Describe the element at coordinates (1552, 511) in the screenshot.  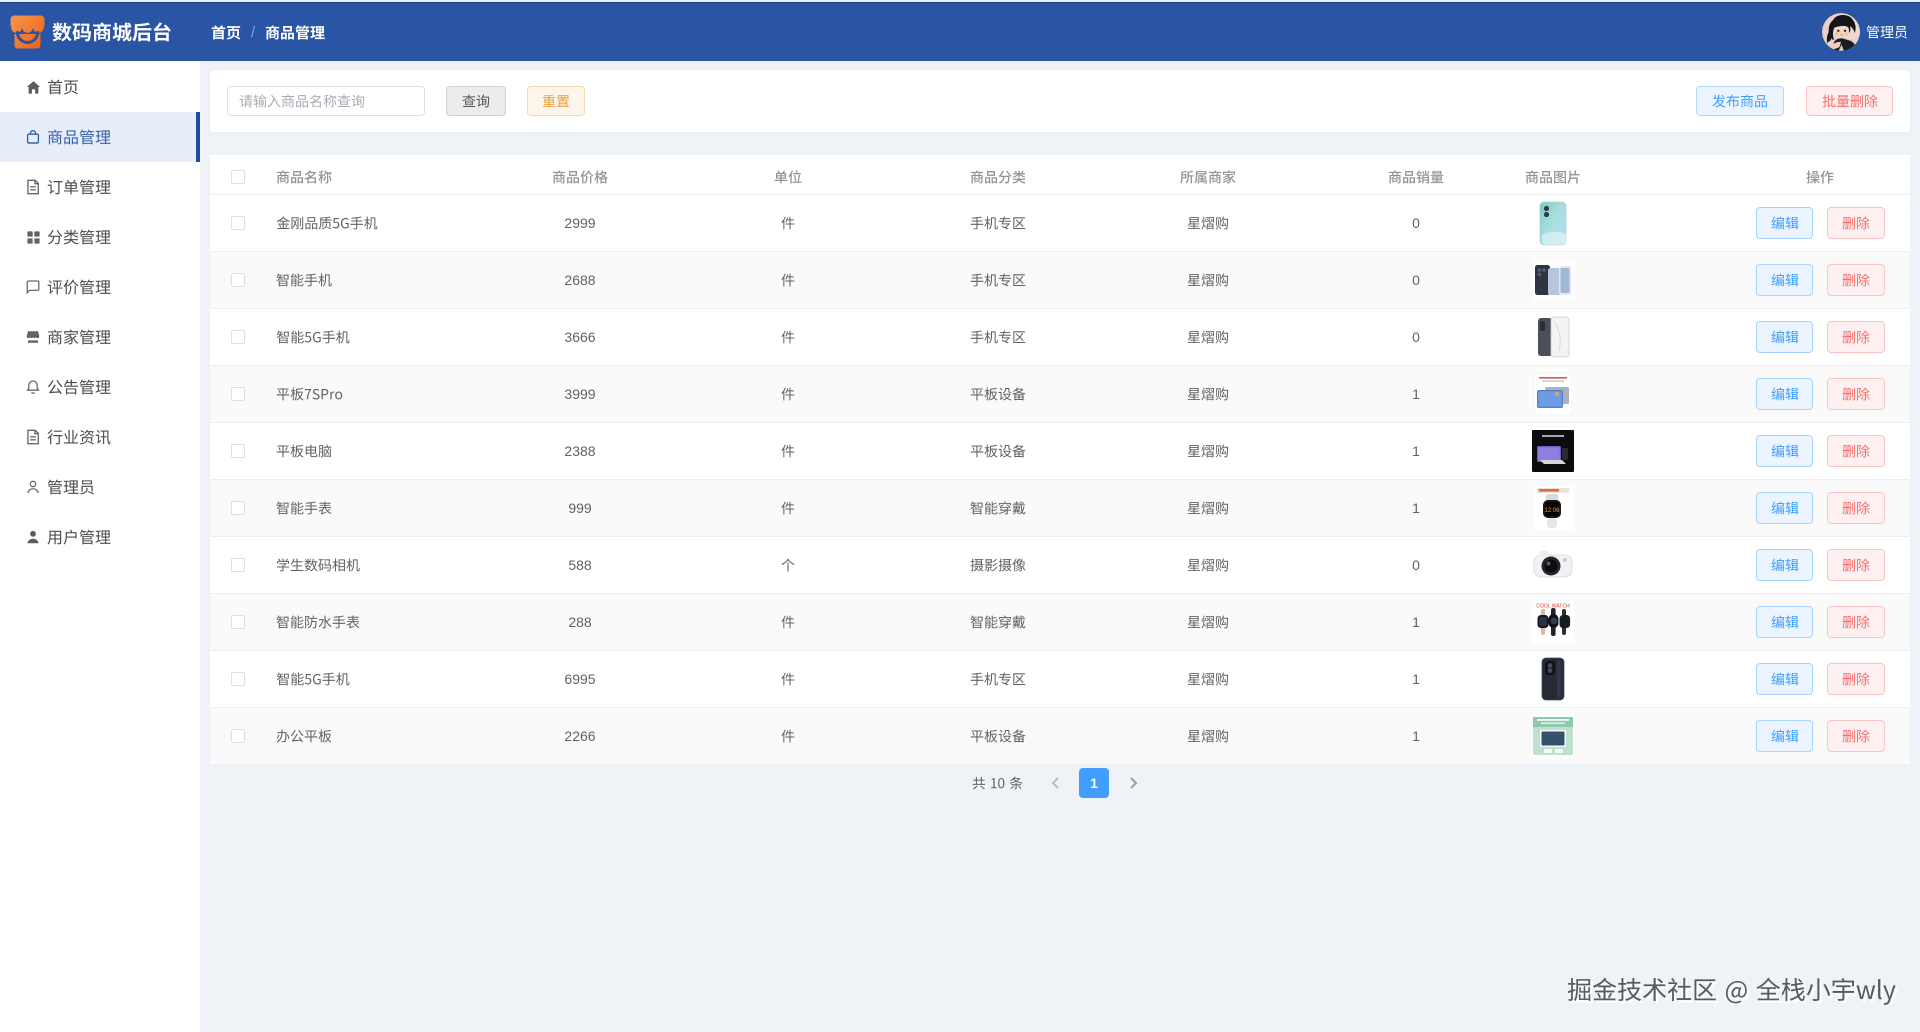
I see `svg-text: 12:06` at that location.